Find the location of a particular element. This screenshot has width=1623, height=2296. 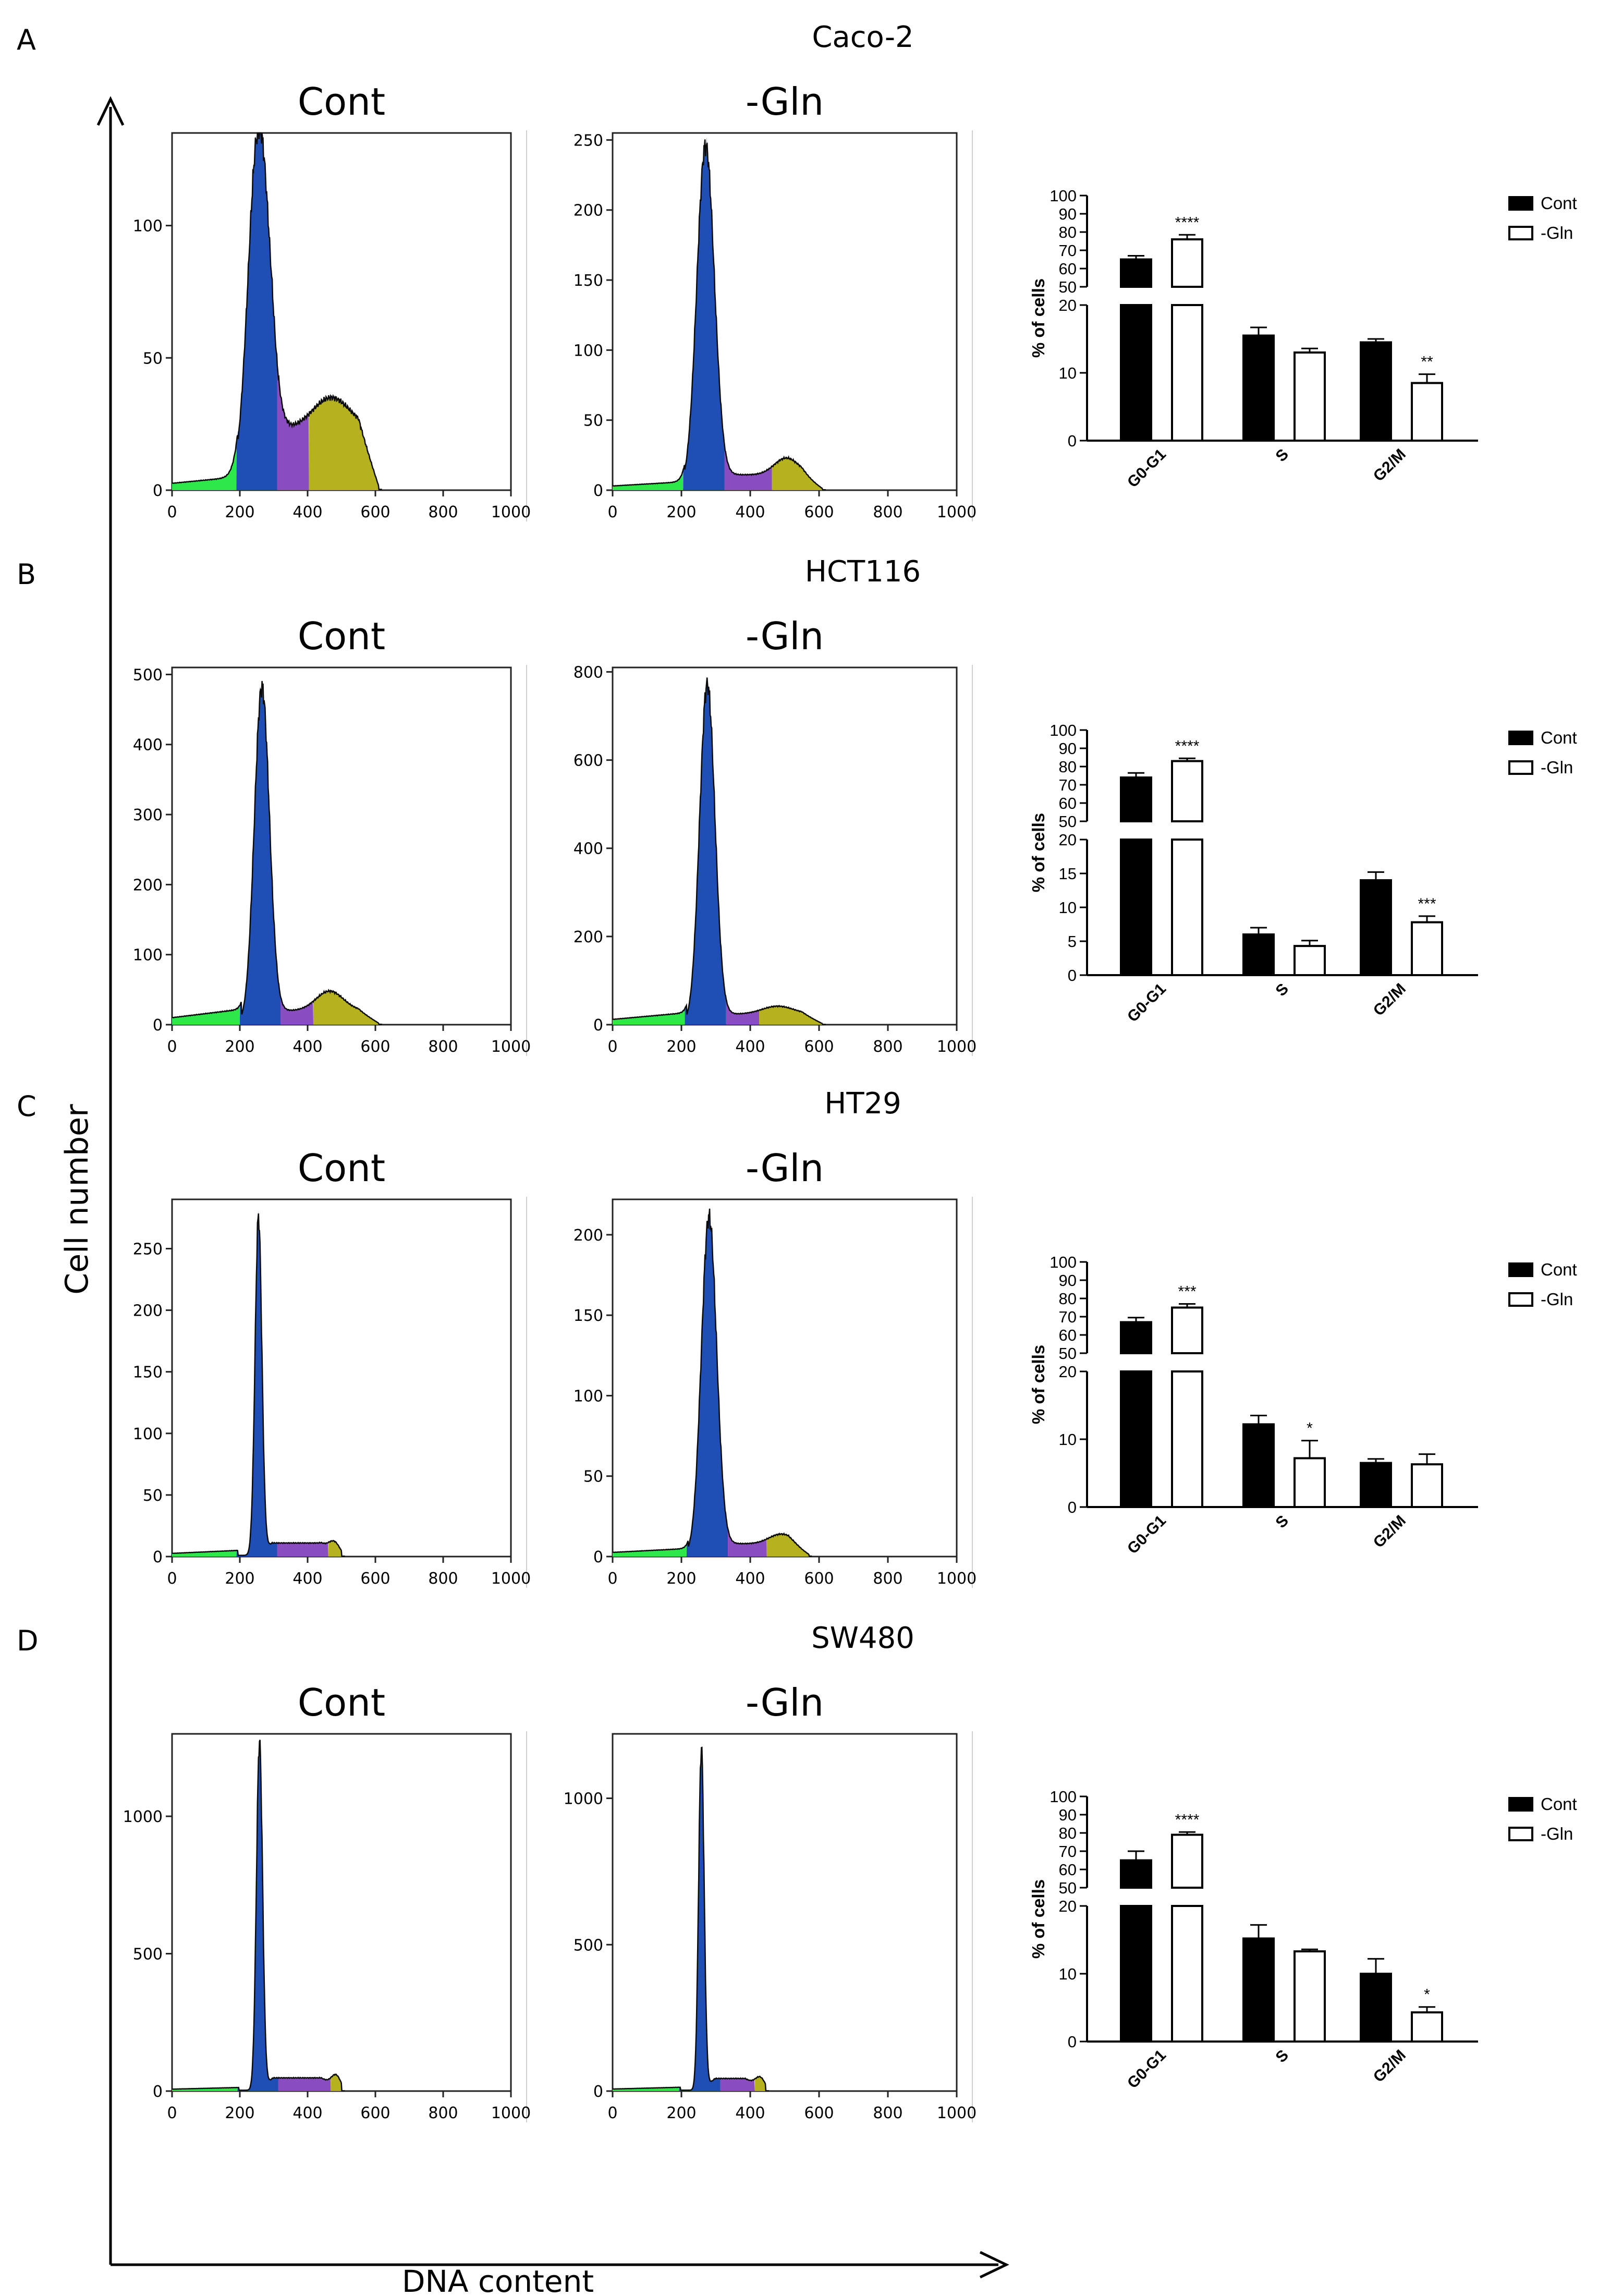

panel-letter: C is located at coordinates (26, 1106).